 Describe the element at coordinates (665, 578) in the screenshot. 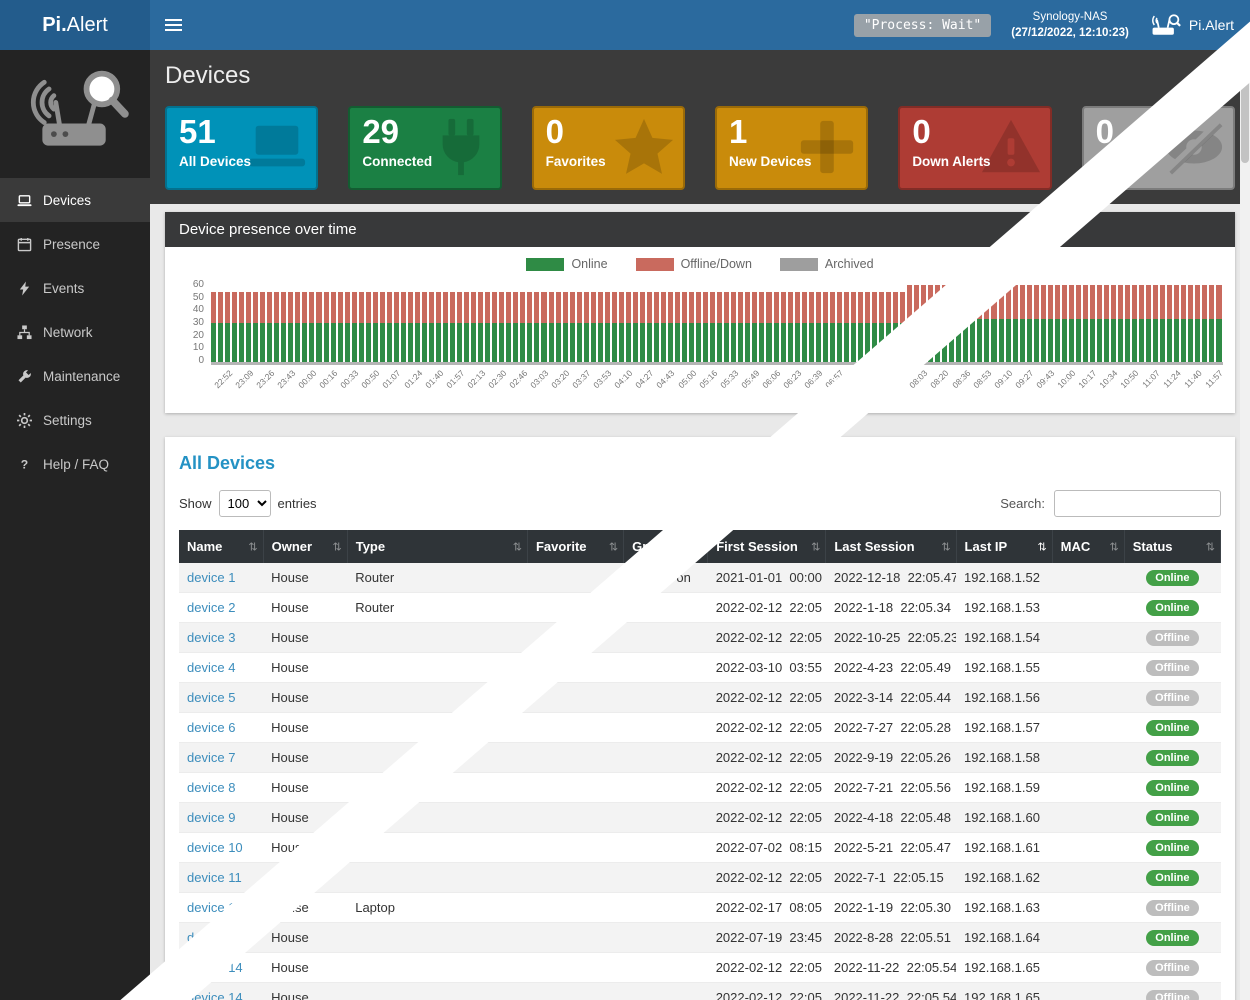

I see `cell-group: Always on` at that location.